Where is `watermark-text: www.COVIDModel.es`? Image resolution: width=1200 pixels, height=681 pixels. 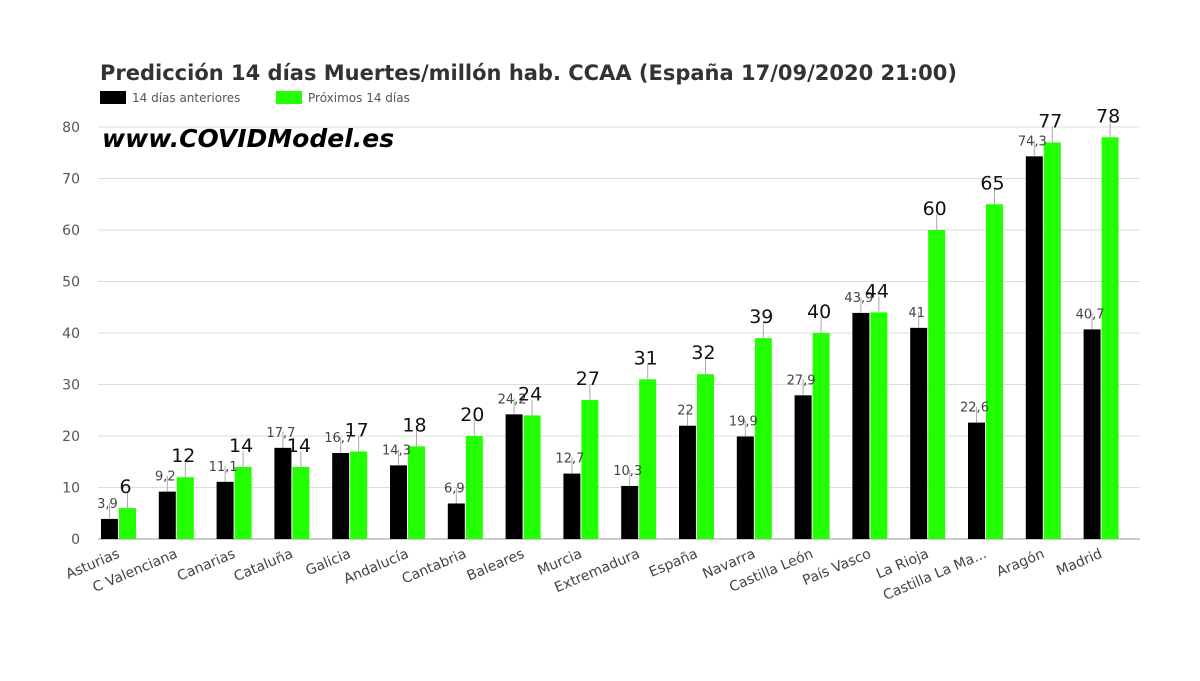
watermark-text: www.COVIDModel.es is located at coordinates (248, 138).